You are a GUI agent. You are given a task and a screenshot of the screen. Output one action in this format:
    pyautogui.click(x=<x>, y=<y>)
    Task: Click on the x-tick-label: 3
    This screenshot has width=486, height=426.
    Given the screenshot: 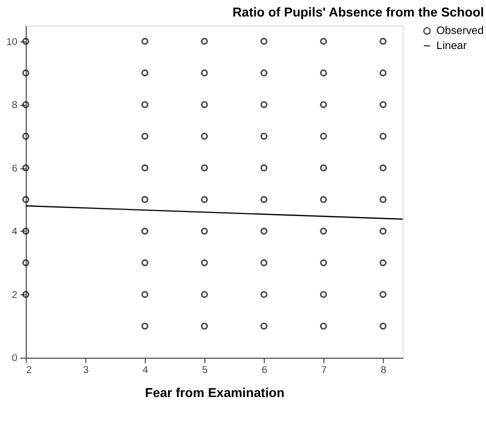 What is the action you would take?
    pyautogui.click(x=86, y=370)
    